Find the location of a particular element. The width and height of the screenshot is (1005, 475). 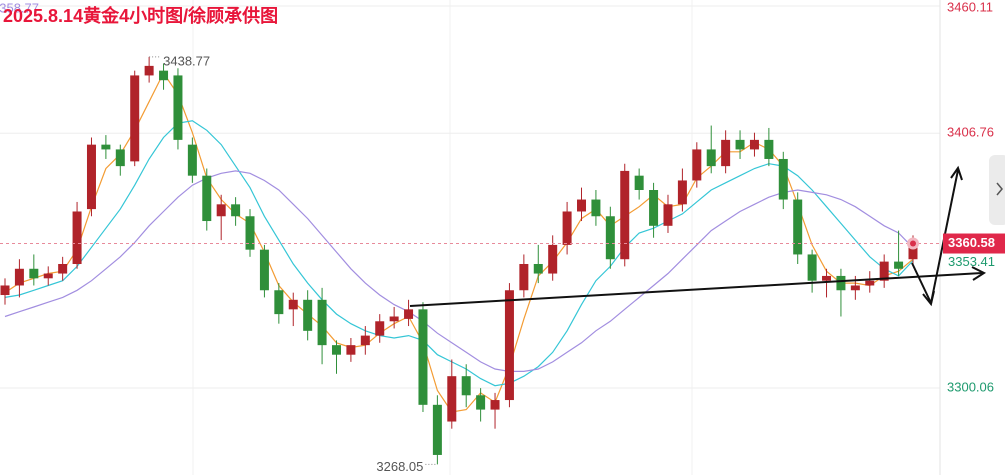

chart-title: 2025.8.14黄金4小时图/徐顾承供图 is located at coordinates (140, 15).